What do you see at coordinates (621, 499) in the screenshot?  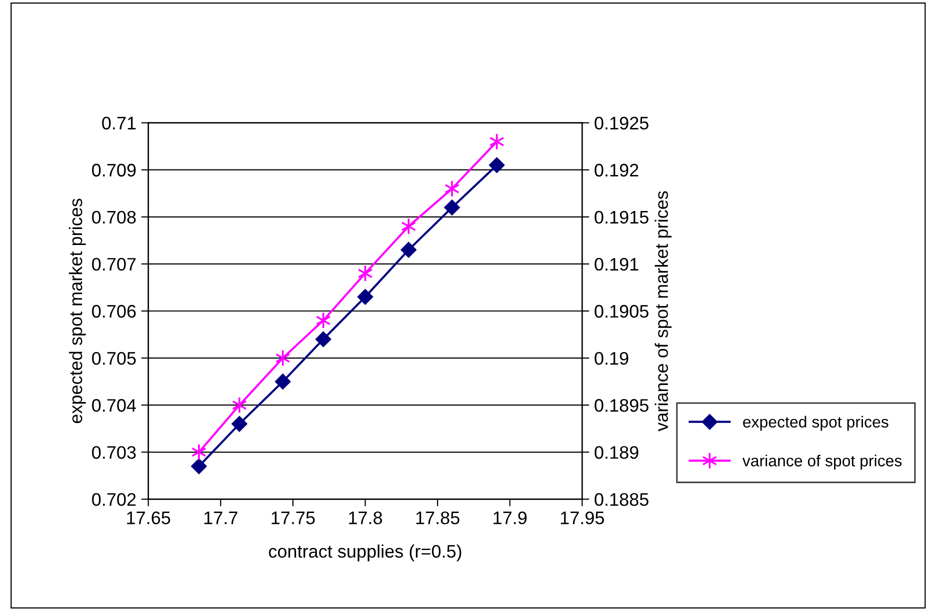 I see `y2-tick-label: 0.1885` at bounding box center [621, 499].